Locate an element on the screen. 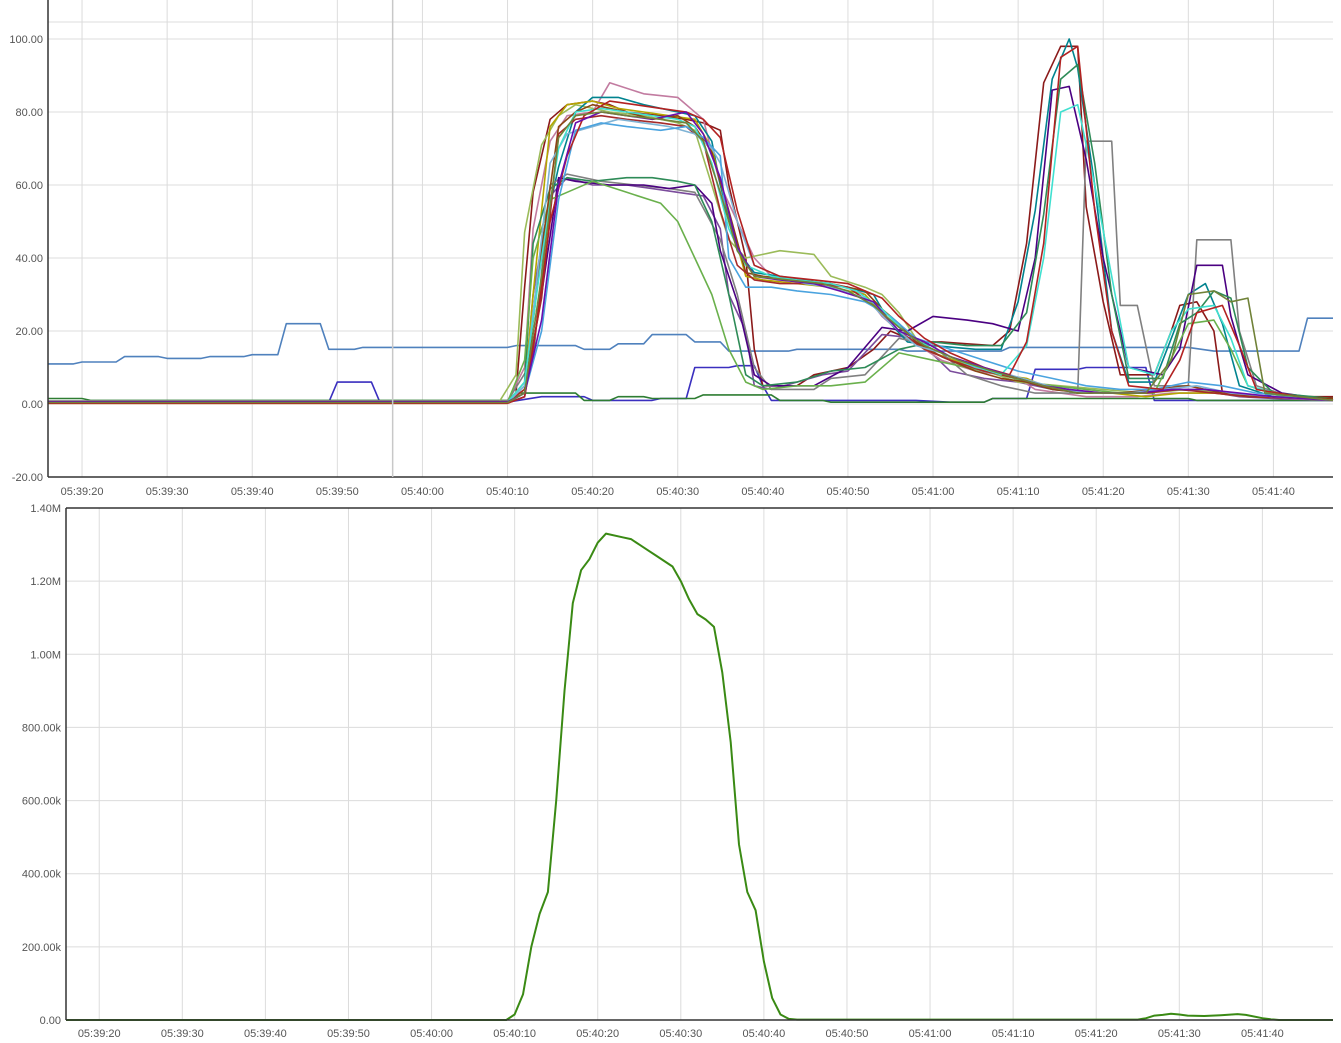 The image size is (1341, 1043). c2-x-tick-label: 05:40:40 is located at coordinates (763, 1034).